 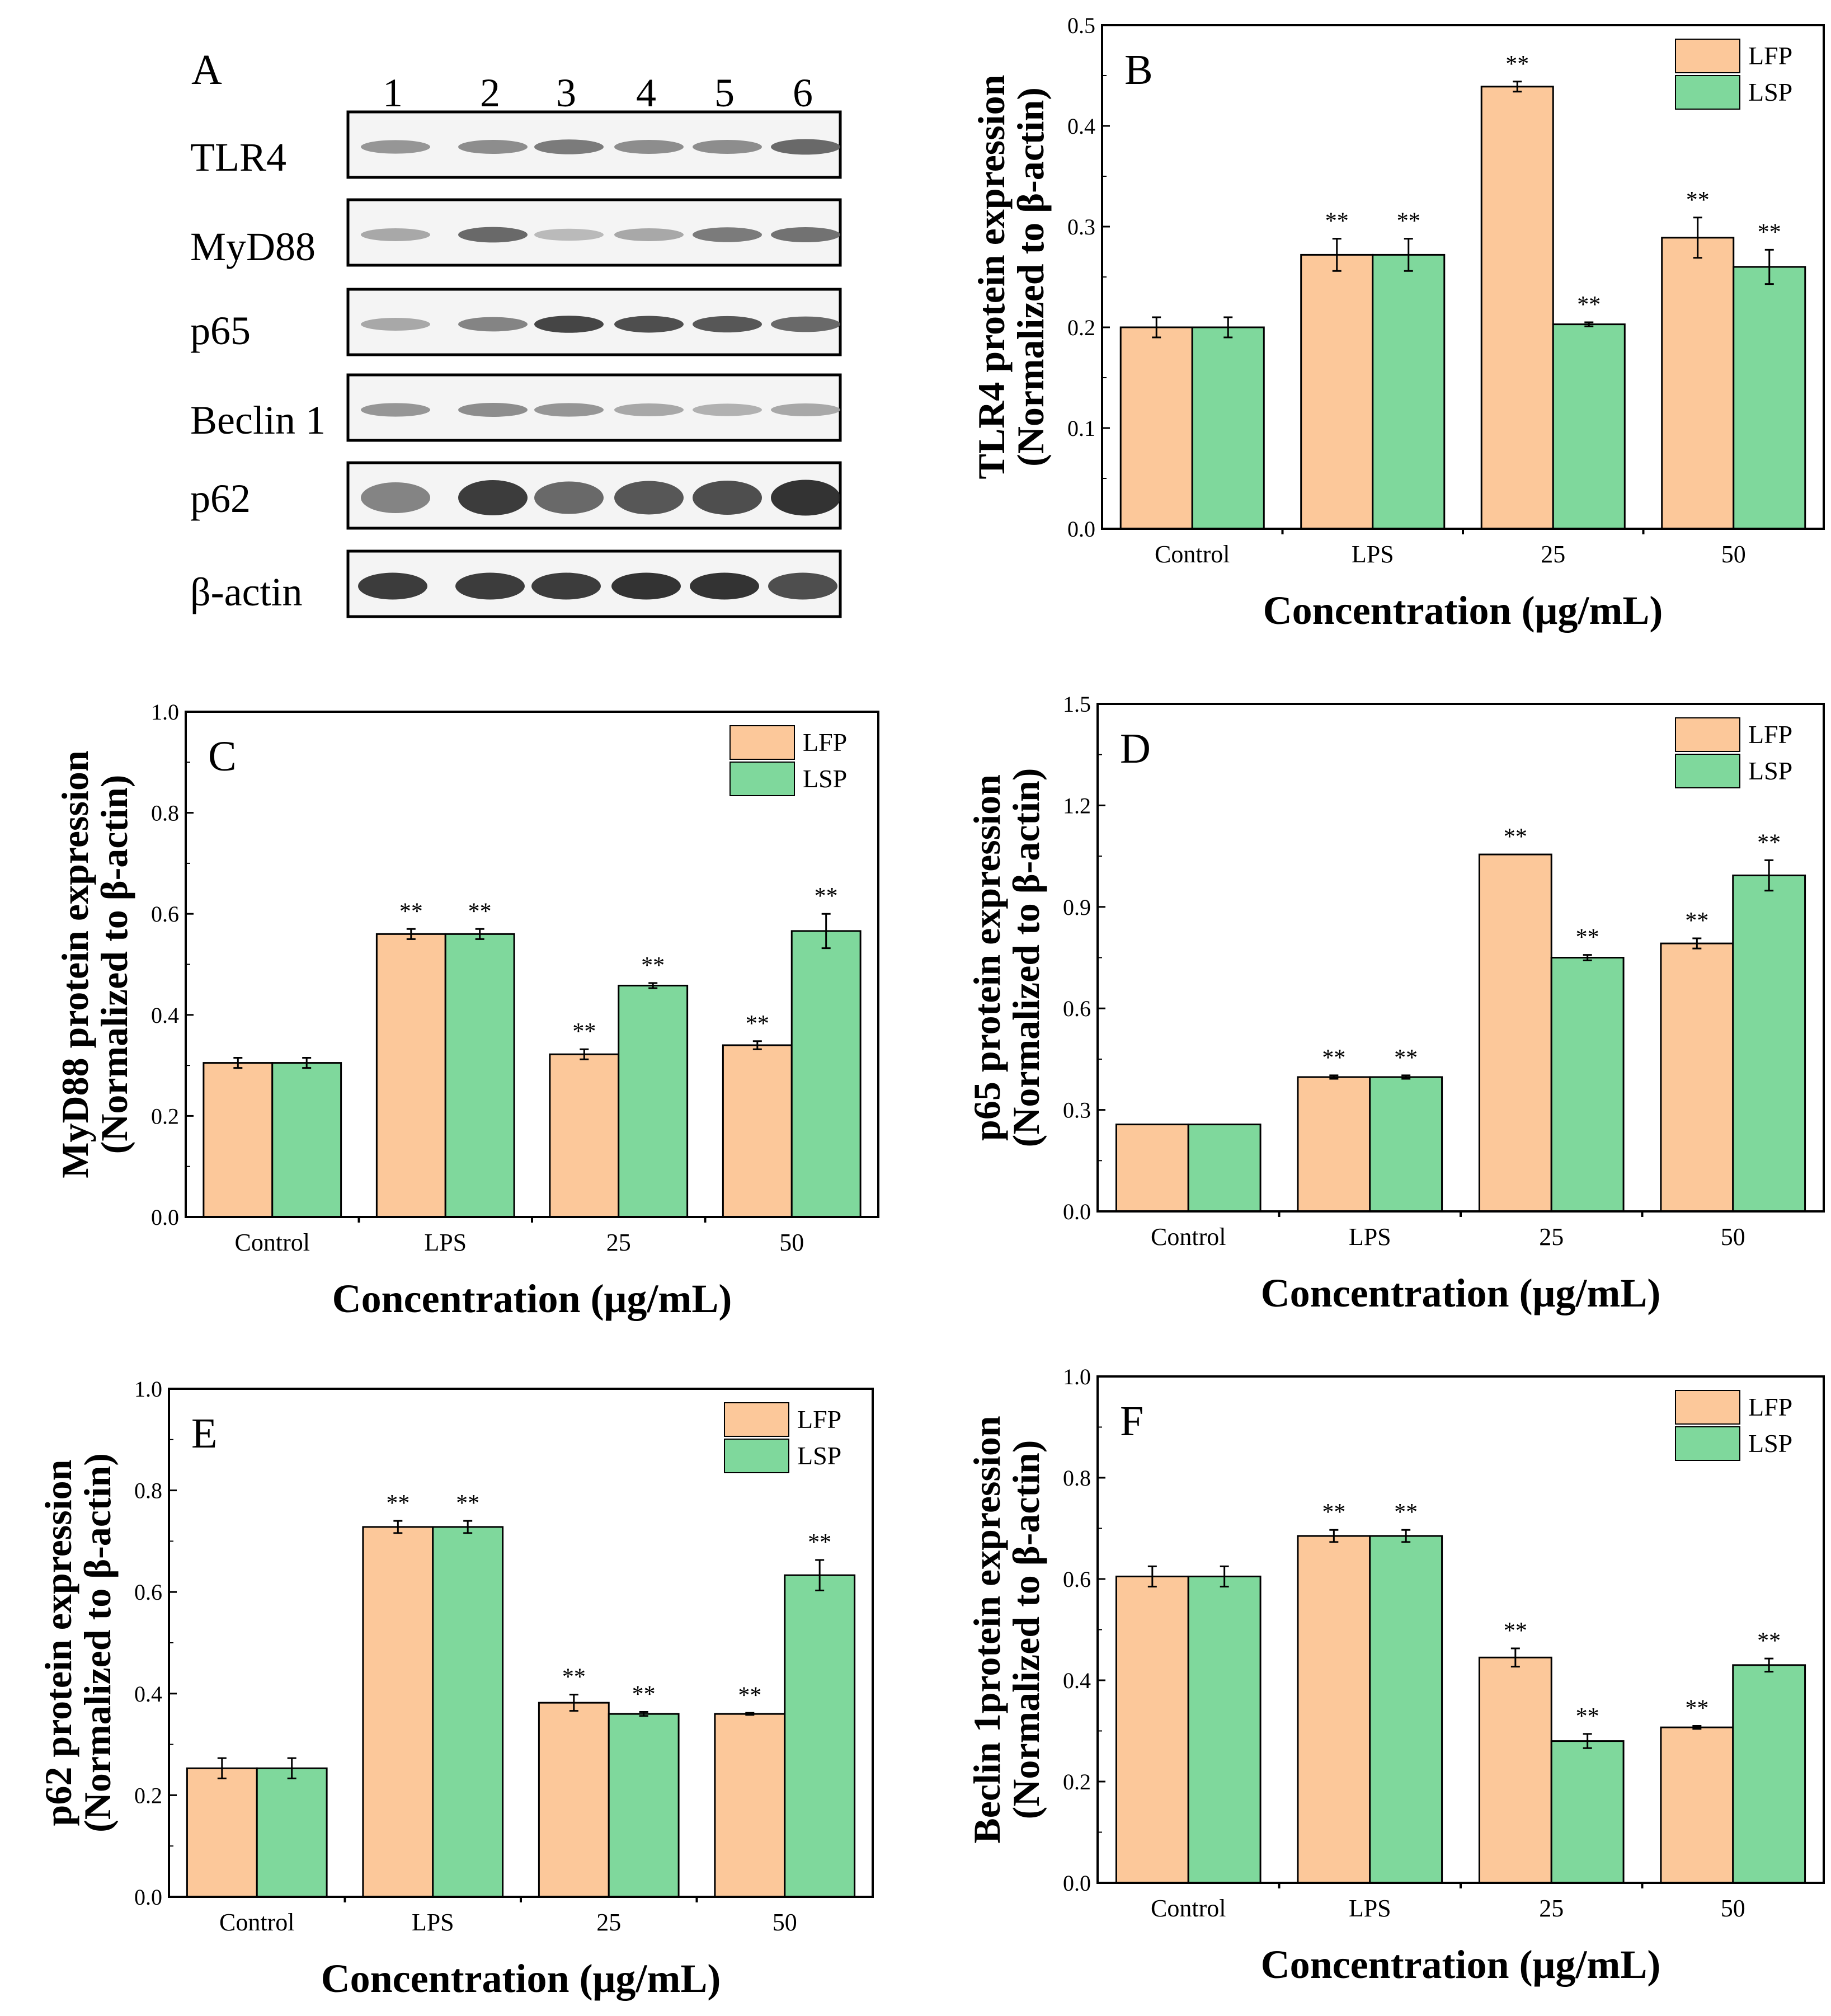 What do you see at coordinates (1081, 428) in the screenshot?
I see `y-tick-label: 0.1` at bounding box center [1081, 428].